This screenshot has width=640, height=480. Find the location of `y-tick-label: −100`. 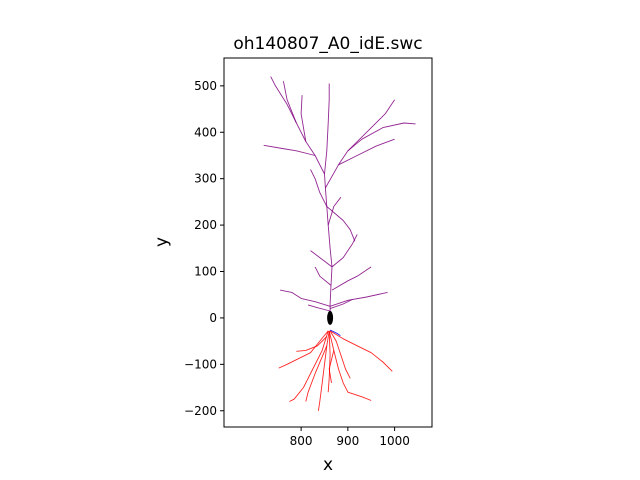

y-tick-label: −100 is located at coordinates (200, 364).